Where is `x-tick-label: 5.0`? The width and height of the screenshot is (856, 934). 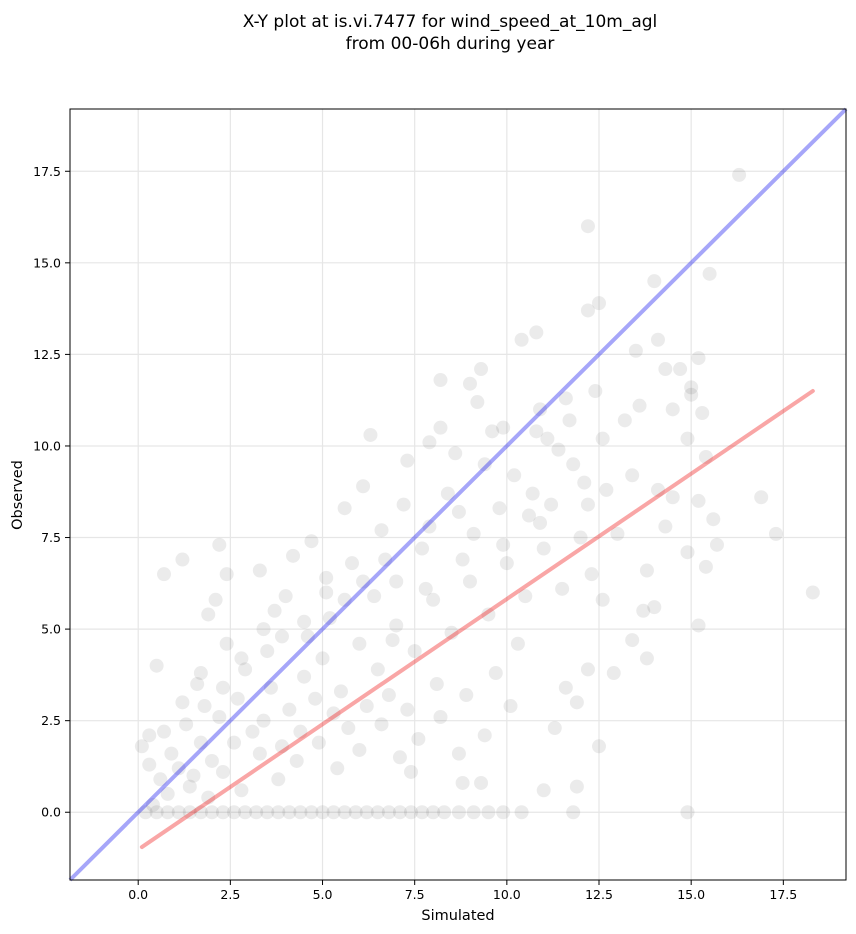 x-tick-label: 5.0 is located at coordinates (323, 894).